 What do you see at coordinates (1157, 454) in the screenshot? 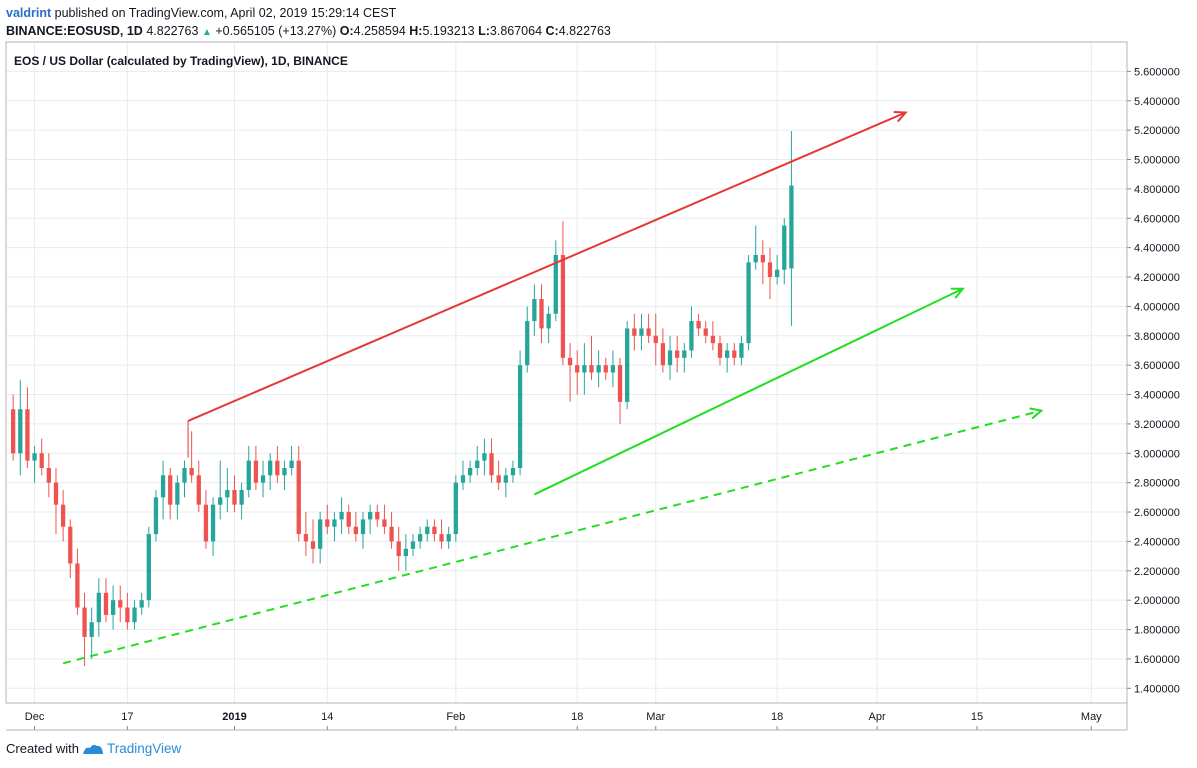
I see `y-tick-label: 3.000000` at bounding box center [1157, 454].